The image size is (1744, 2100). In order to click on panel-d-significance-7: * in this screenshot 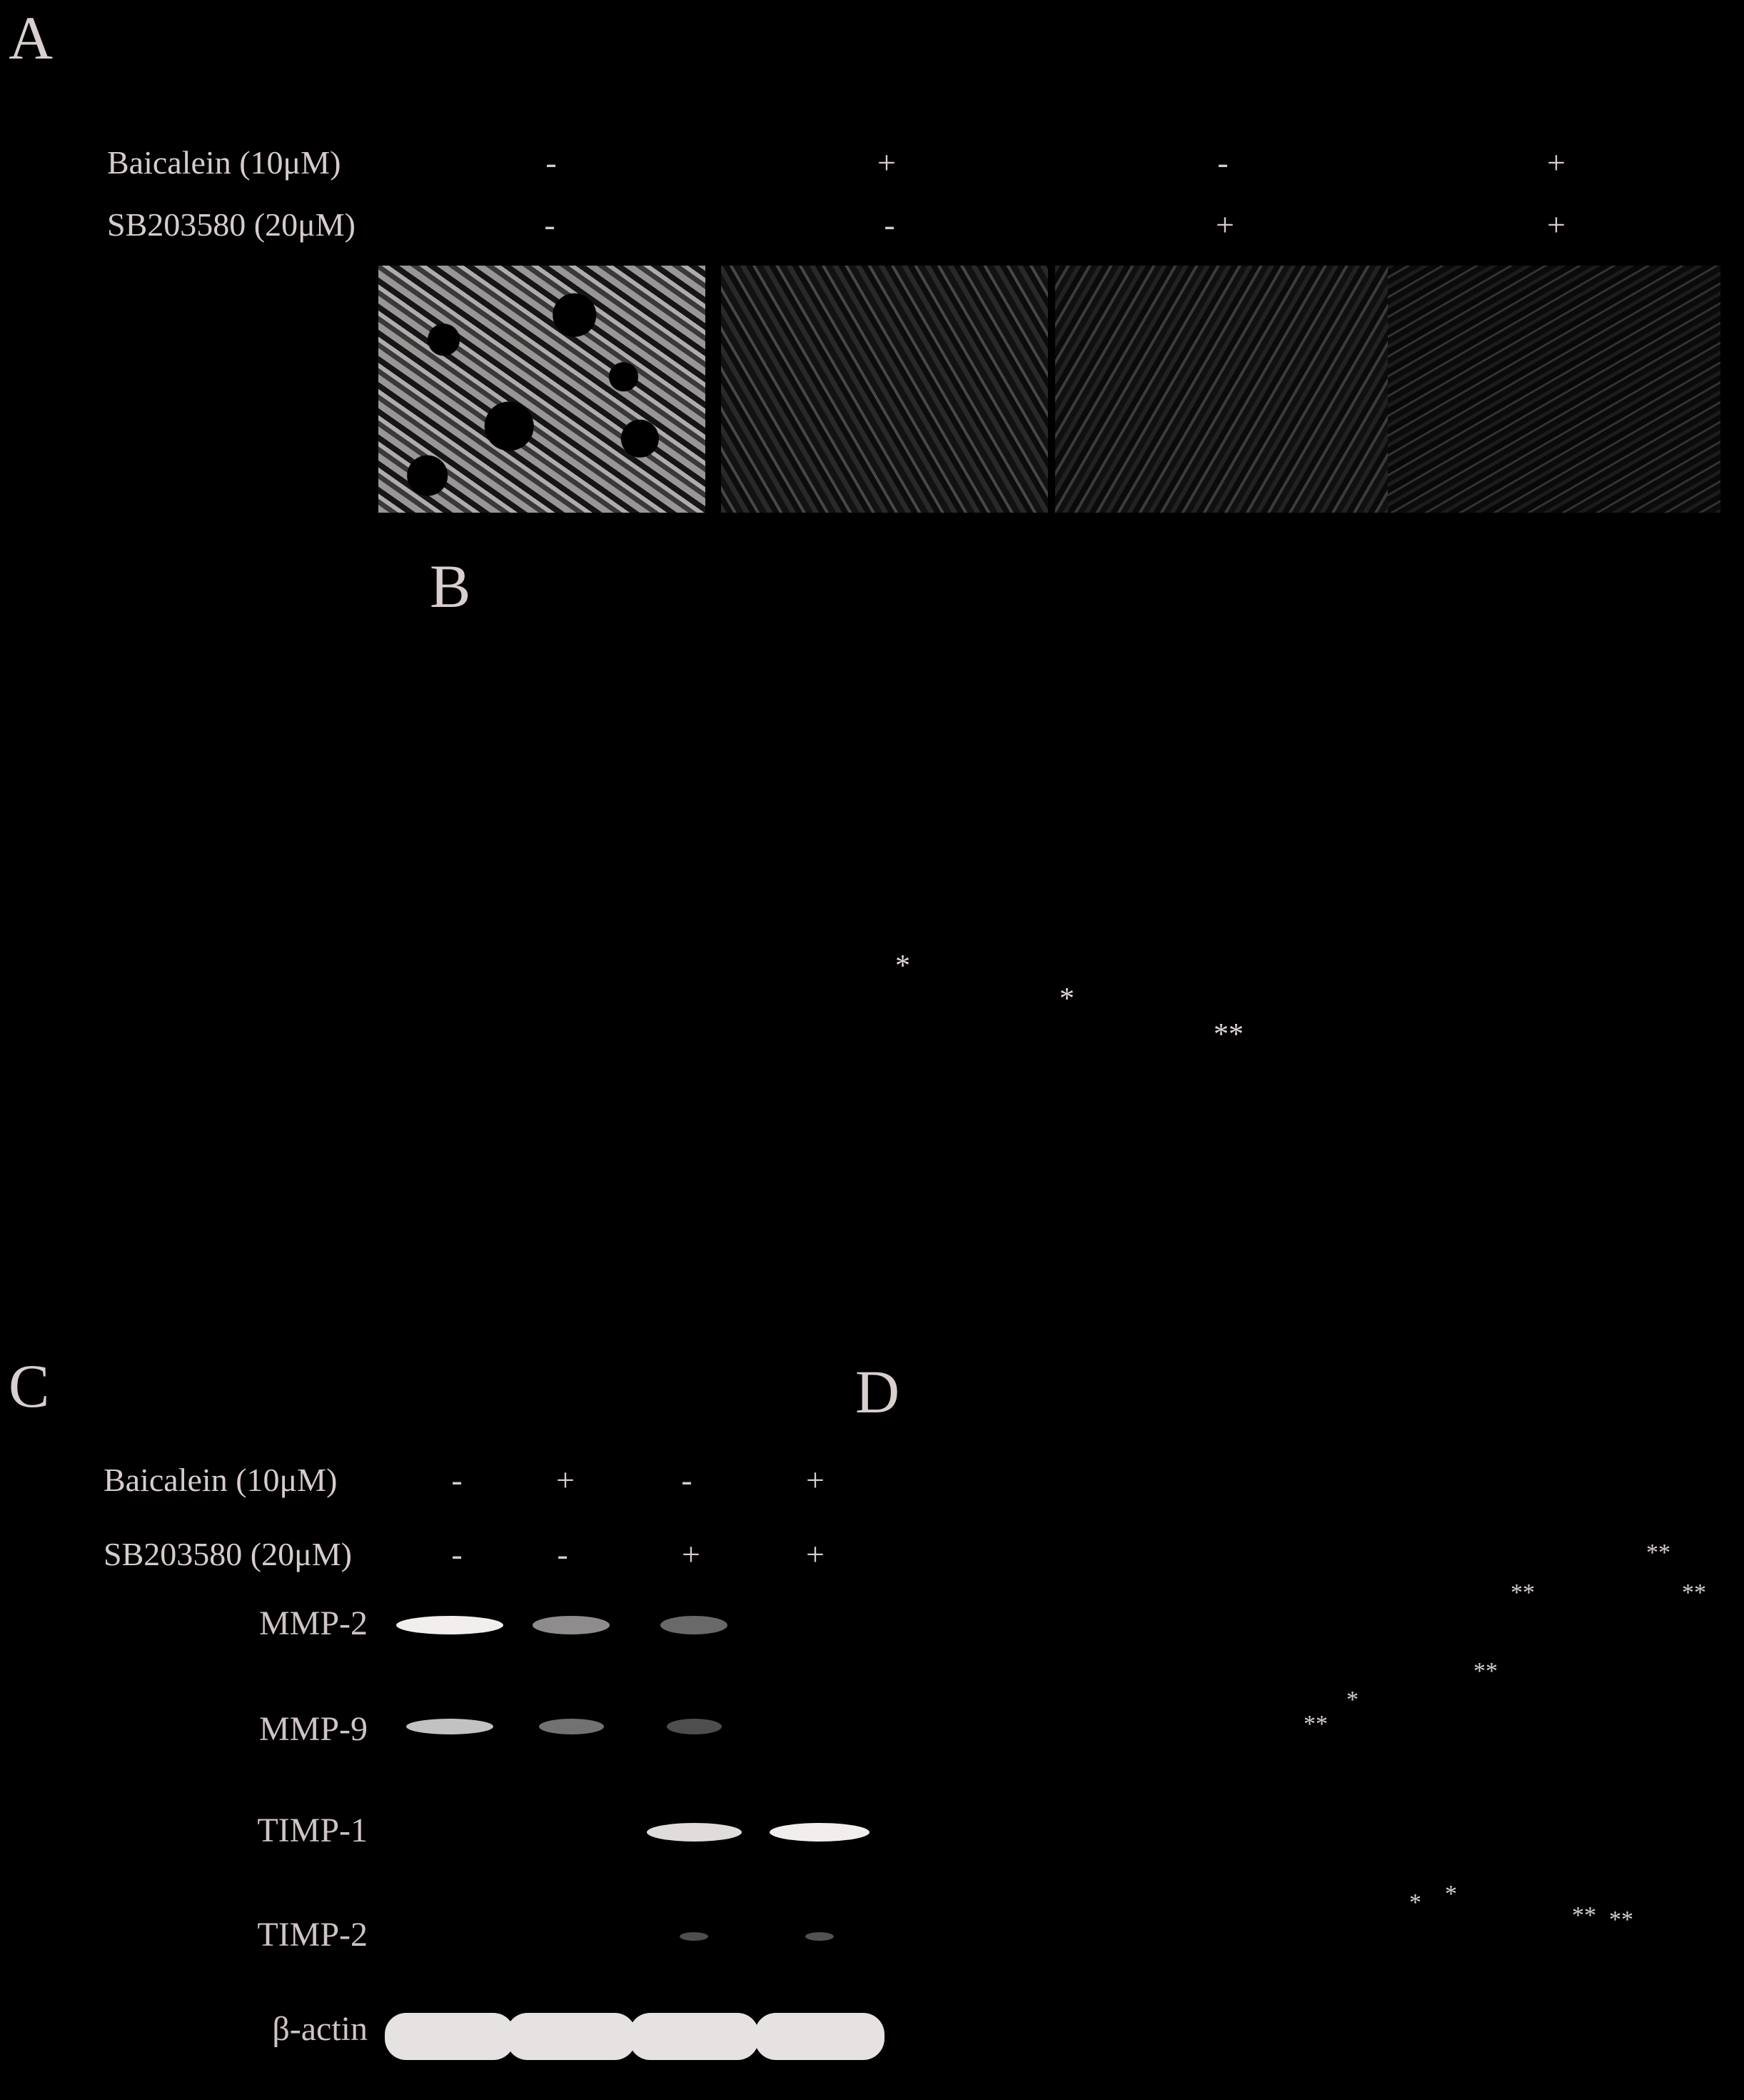, I will do `click(1415, 1903)`.